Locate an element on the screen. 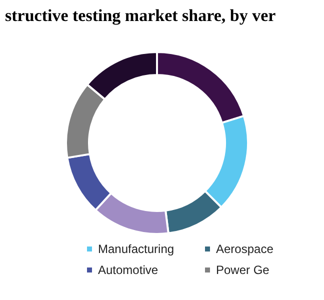  chart-title: structive testing market share, by ver is located at coordinates (140, 15).